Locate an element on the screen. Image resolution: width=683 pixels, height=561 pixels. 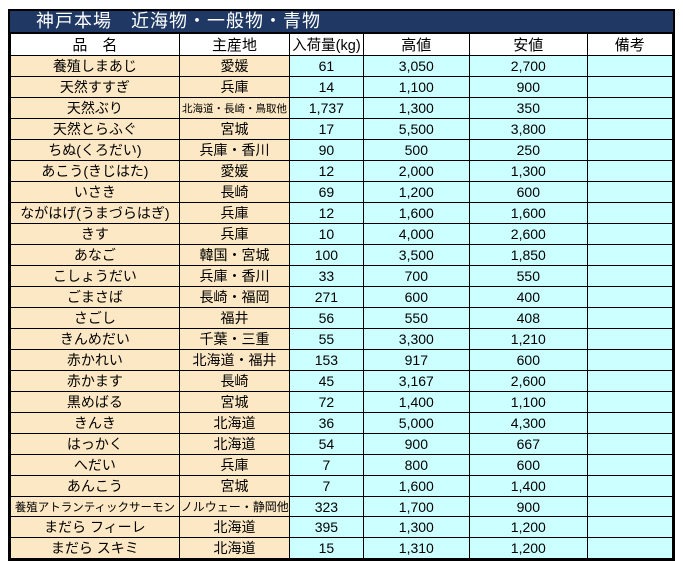
cell-high-price: 600 is located at coordinates (416, 297).